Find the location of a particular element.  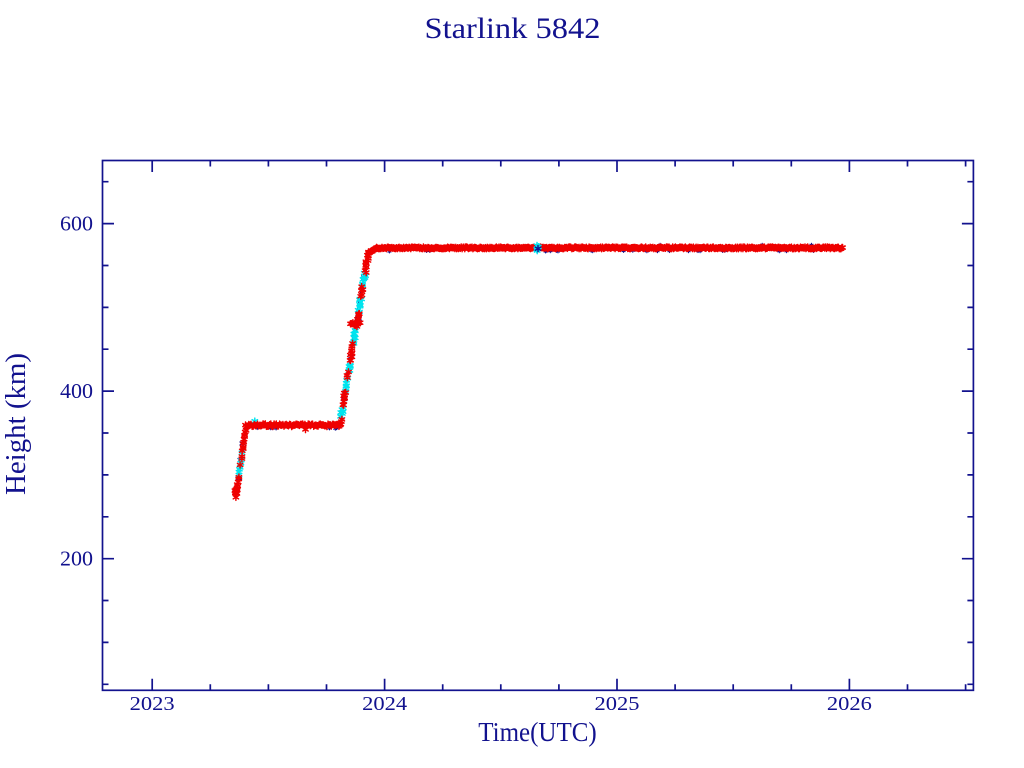

svg-text: 2024 is located at coordinates (384, 704).